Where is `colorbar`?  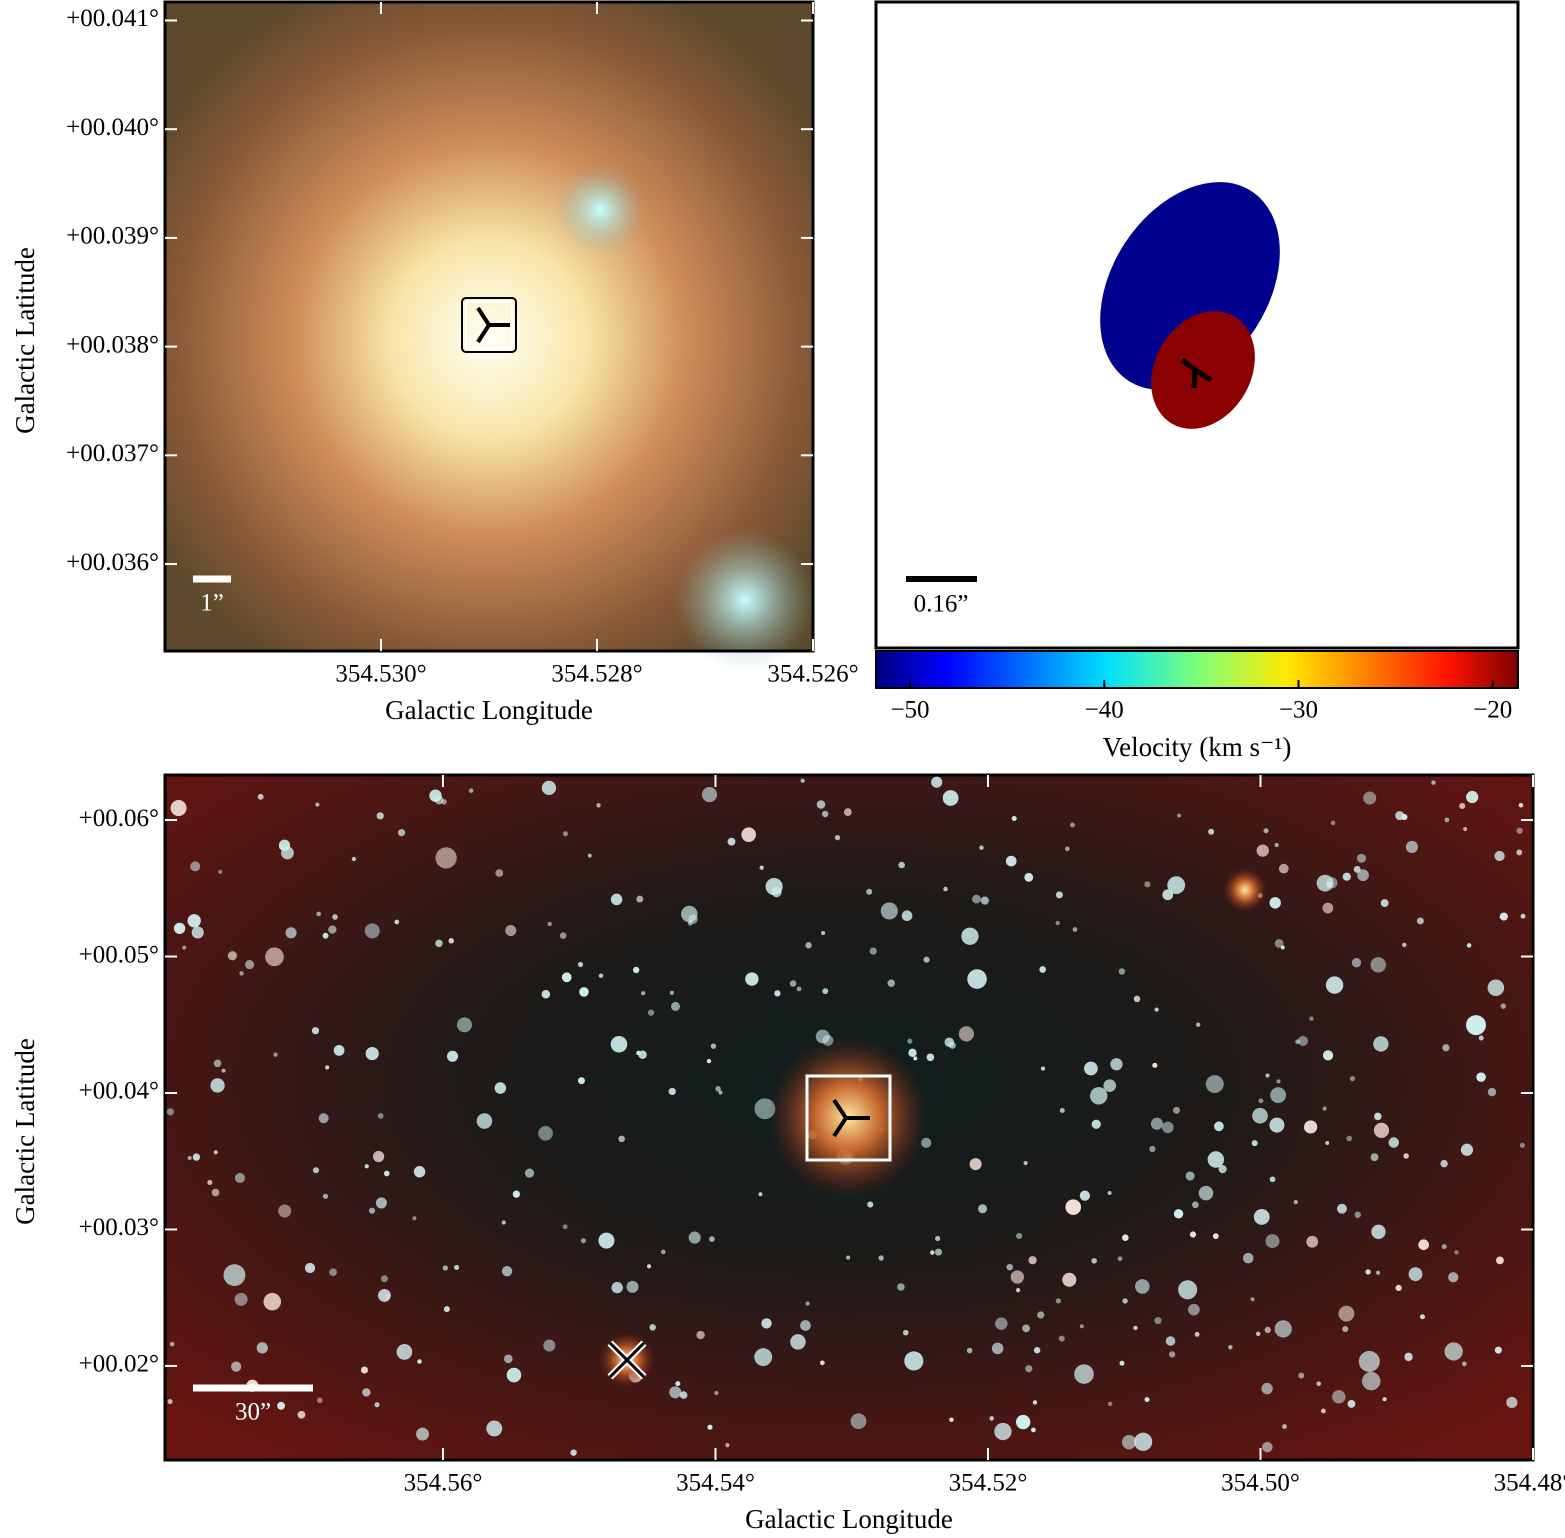
colorbar is located at coordinates (1197, 669).